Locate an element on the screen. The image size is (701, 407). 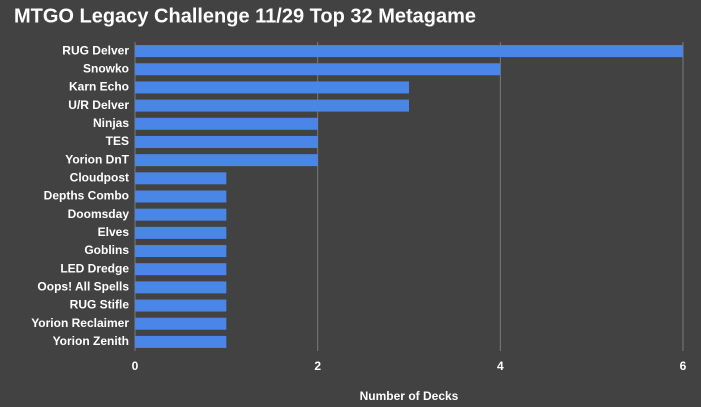
x-tick-label: 6 is located at coordinates (683, 366).